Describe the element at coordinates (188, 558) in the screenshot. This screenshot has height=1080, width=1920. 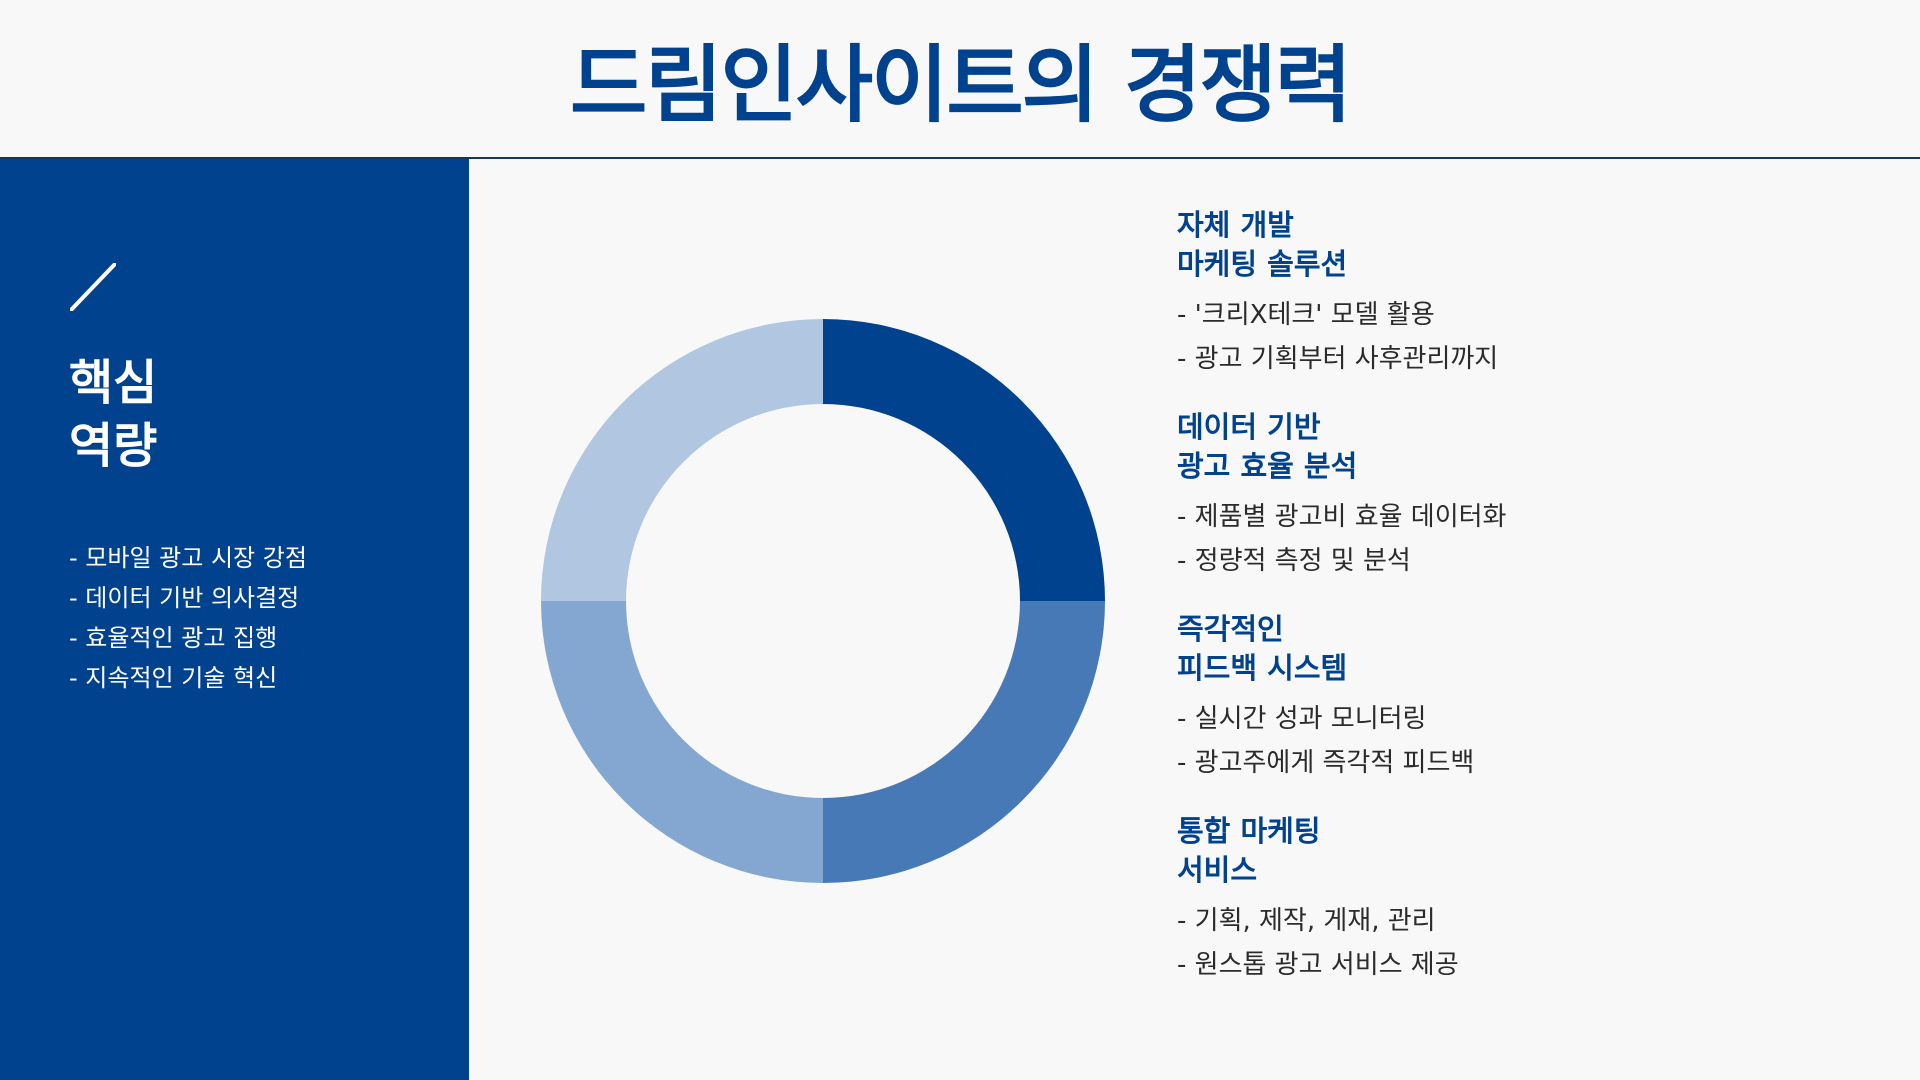
I see `sidebar-list-item: - 모바일 광고 시장 강점` at that location.